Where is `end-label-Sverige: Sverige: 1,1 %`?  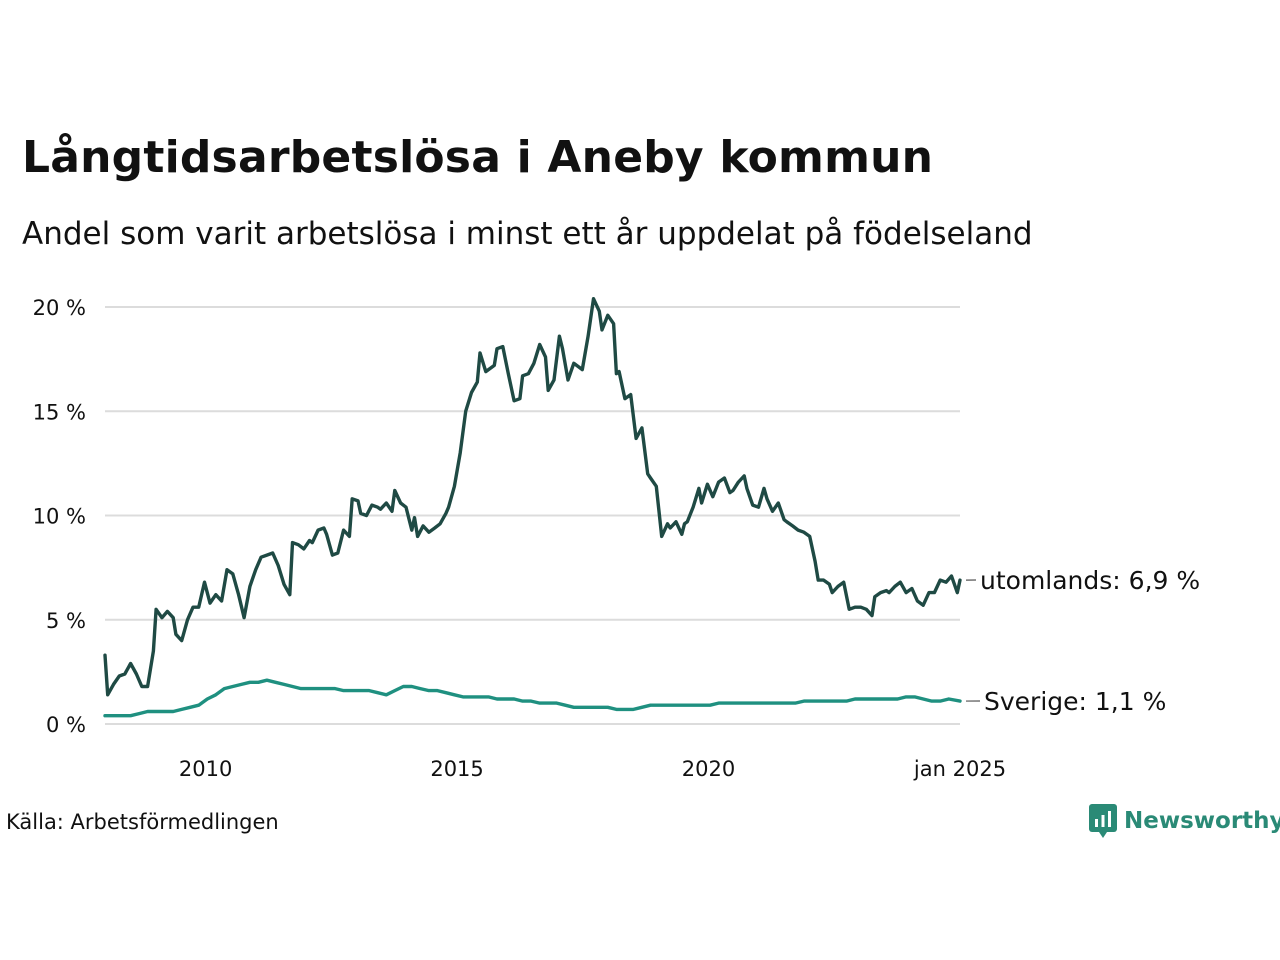 end-label-Sverige: Sverige: 1,1 % is located at coordinates (1075, 701).